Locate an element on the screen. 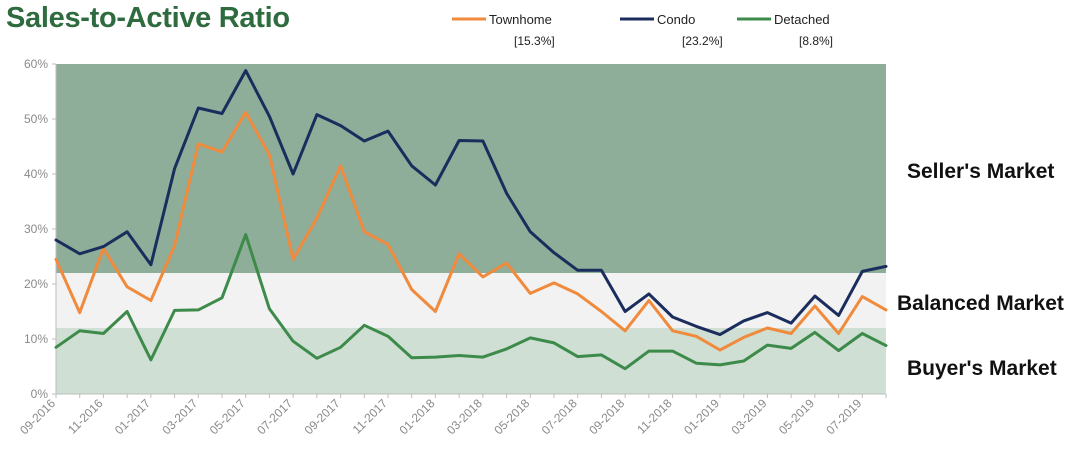 The height and width of the screenshot is (466, 1090). legend-value-condo: [23.2%] is located at coordinates (702, 41).